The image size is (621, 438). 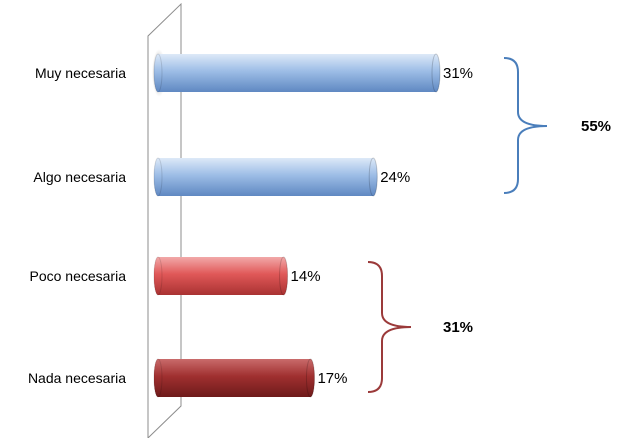 What do you see at coordinates (77, 378) in the screenshot?
I see `category-label: Nada necesaria` at bounding box center [77, 378].